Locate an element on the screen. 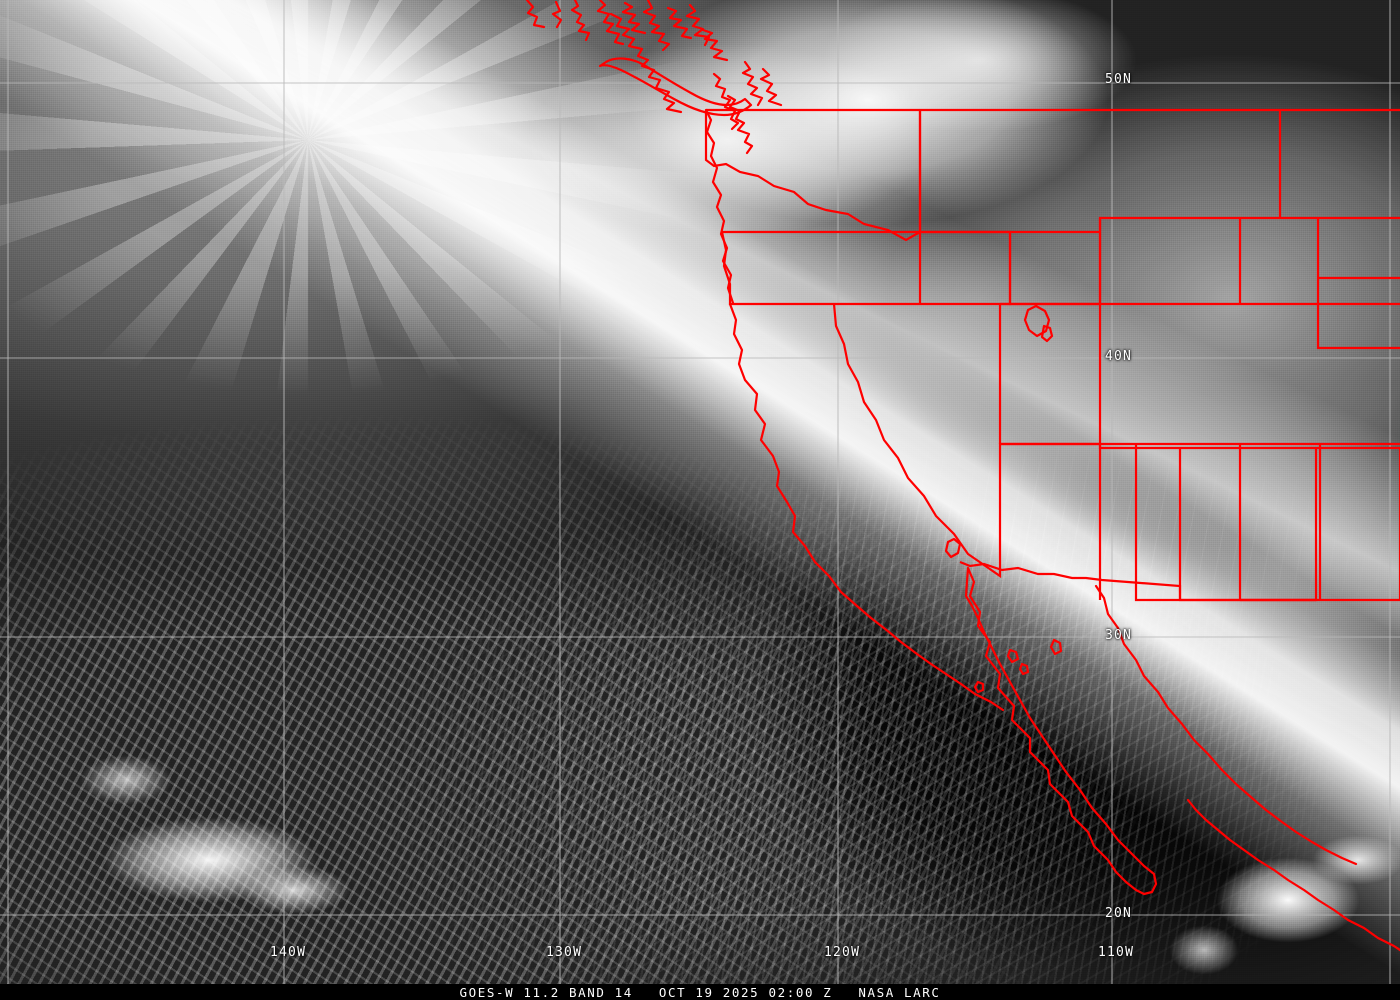 This screenshot has height=1000, width=1400. mexico-pacific-coast is located at coordinates (1293, 875).